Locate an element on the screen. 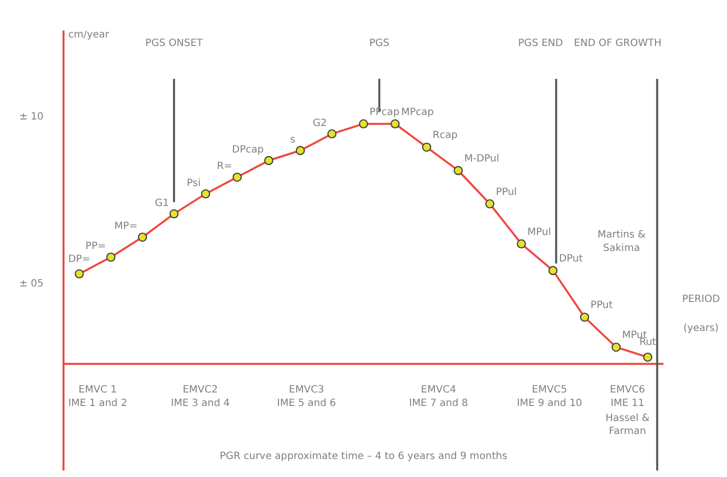  annotation: M-DPul is located at coordinates (482, 159).